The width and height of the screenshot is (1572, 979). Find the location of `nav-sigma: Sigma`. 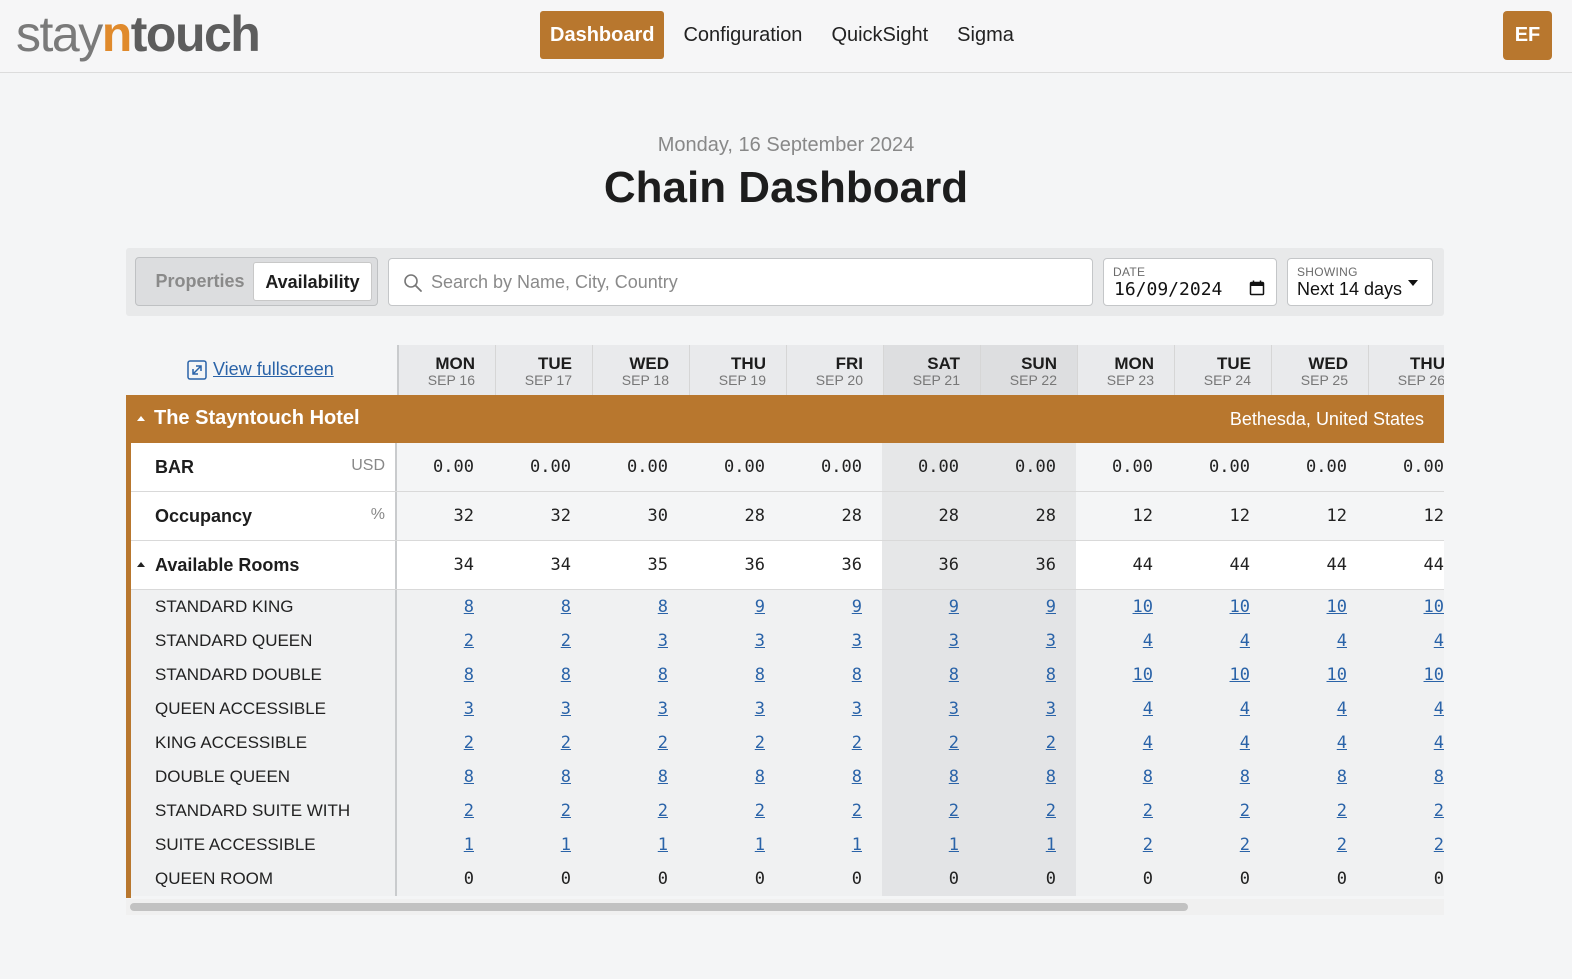

nav-sigma: Sigma is located at coordinates (985, 35).